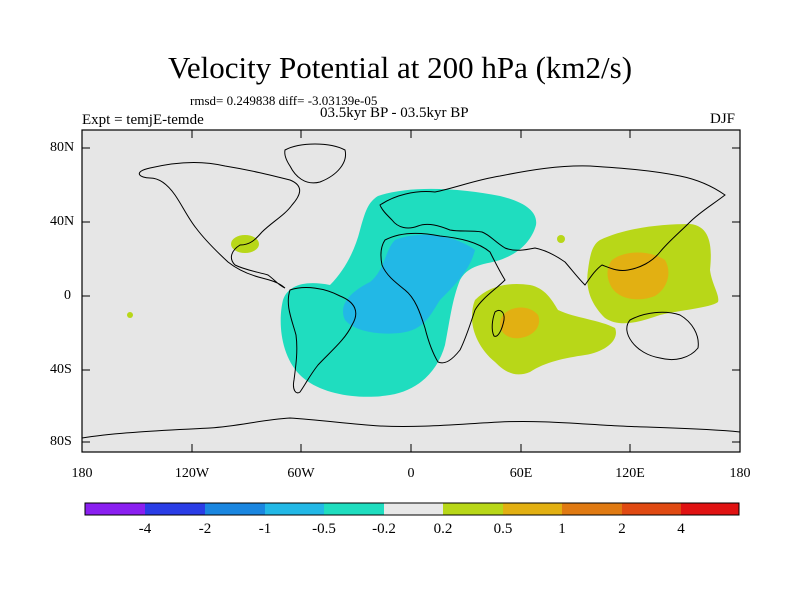  What do you see at coordinates (630, 473) in the screenshot?
I see `lon-label: 120E` at bounding box center [630, 473].